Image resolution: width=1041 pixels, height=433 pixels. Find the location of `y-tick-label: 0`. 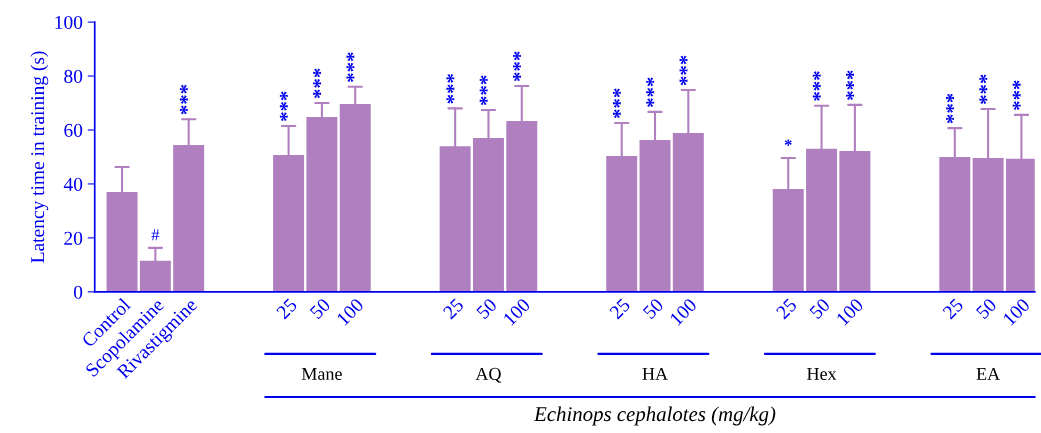

y-tick-label: 0 is located at coordinates (78, 292).